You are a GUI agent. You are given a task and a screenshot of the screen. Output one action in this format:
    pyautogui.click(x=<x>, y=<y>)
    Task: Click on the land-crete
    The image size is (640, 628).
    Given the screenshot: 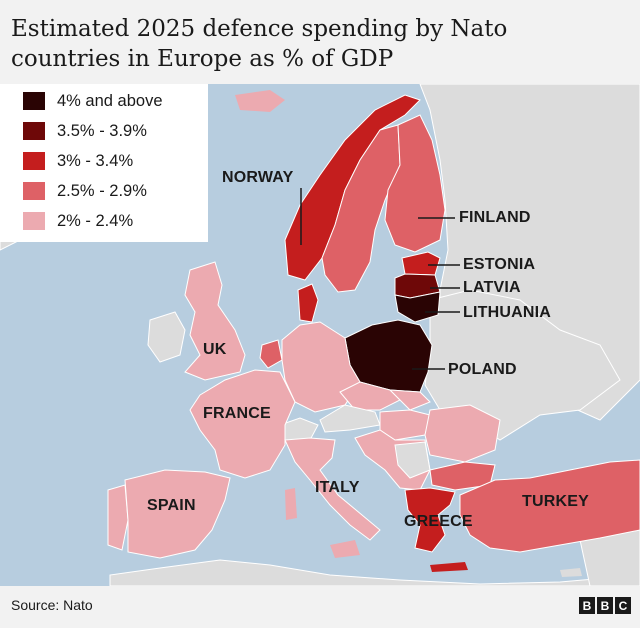 What is the action you would take?
    pyautogui.click(x=449, y=567)
    